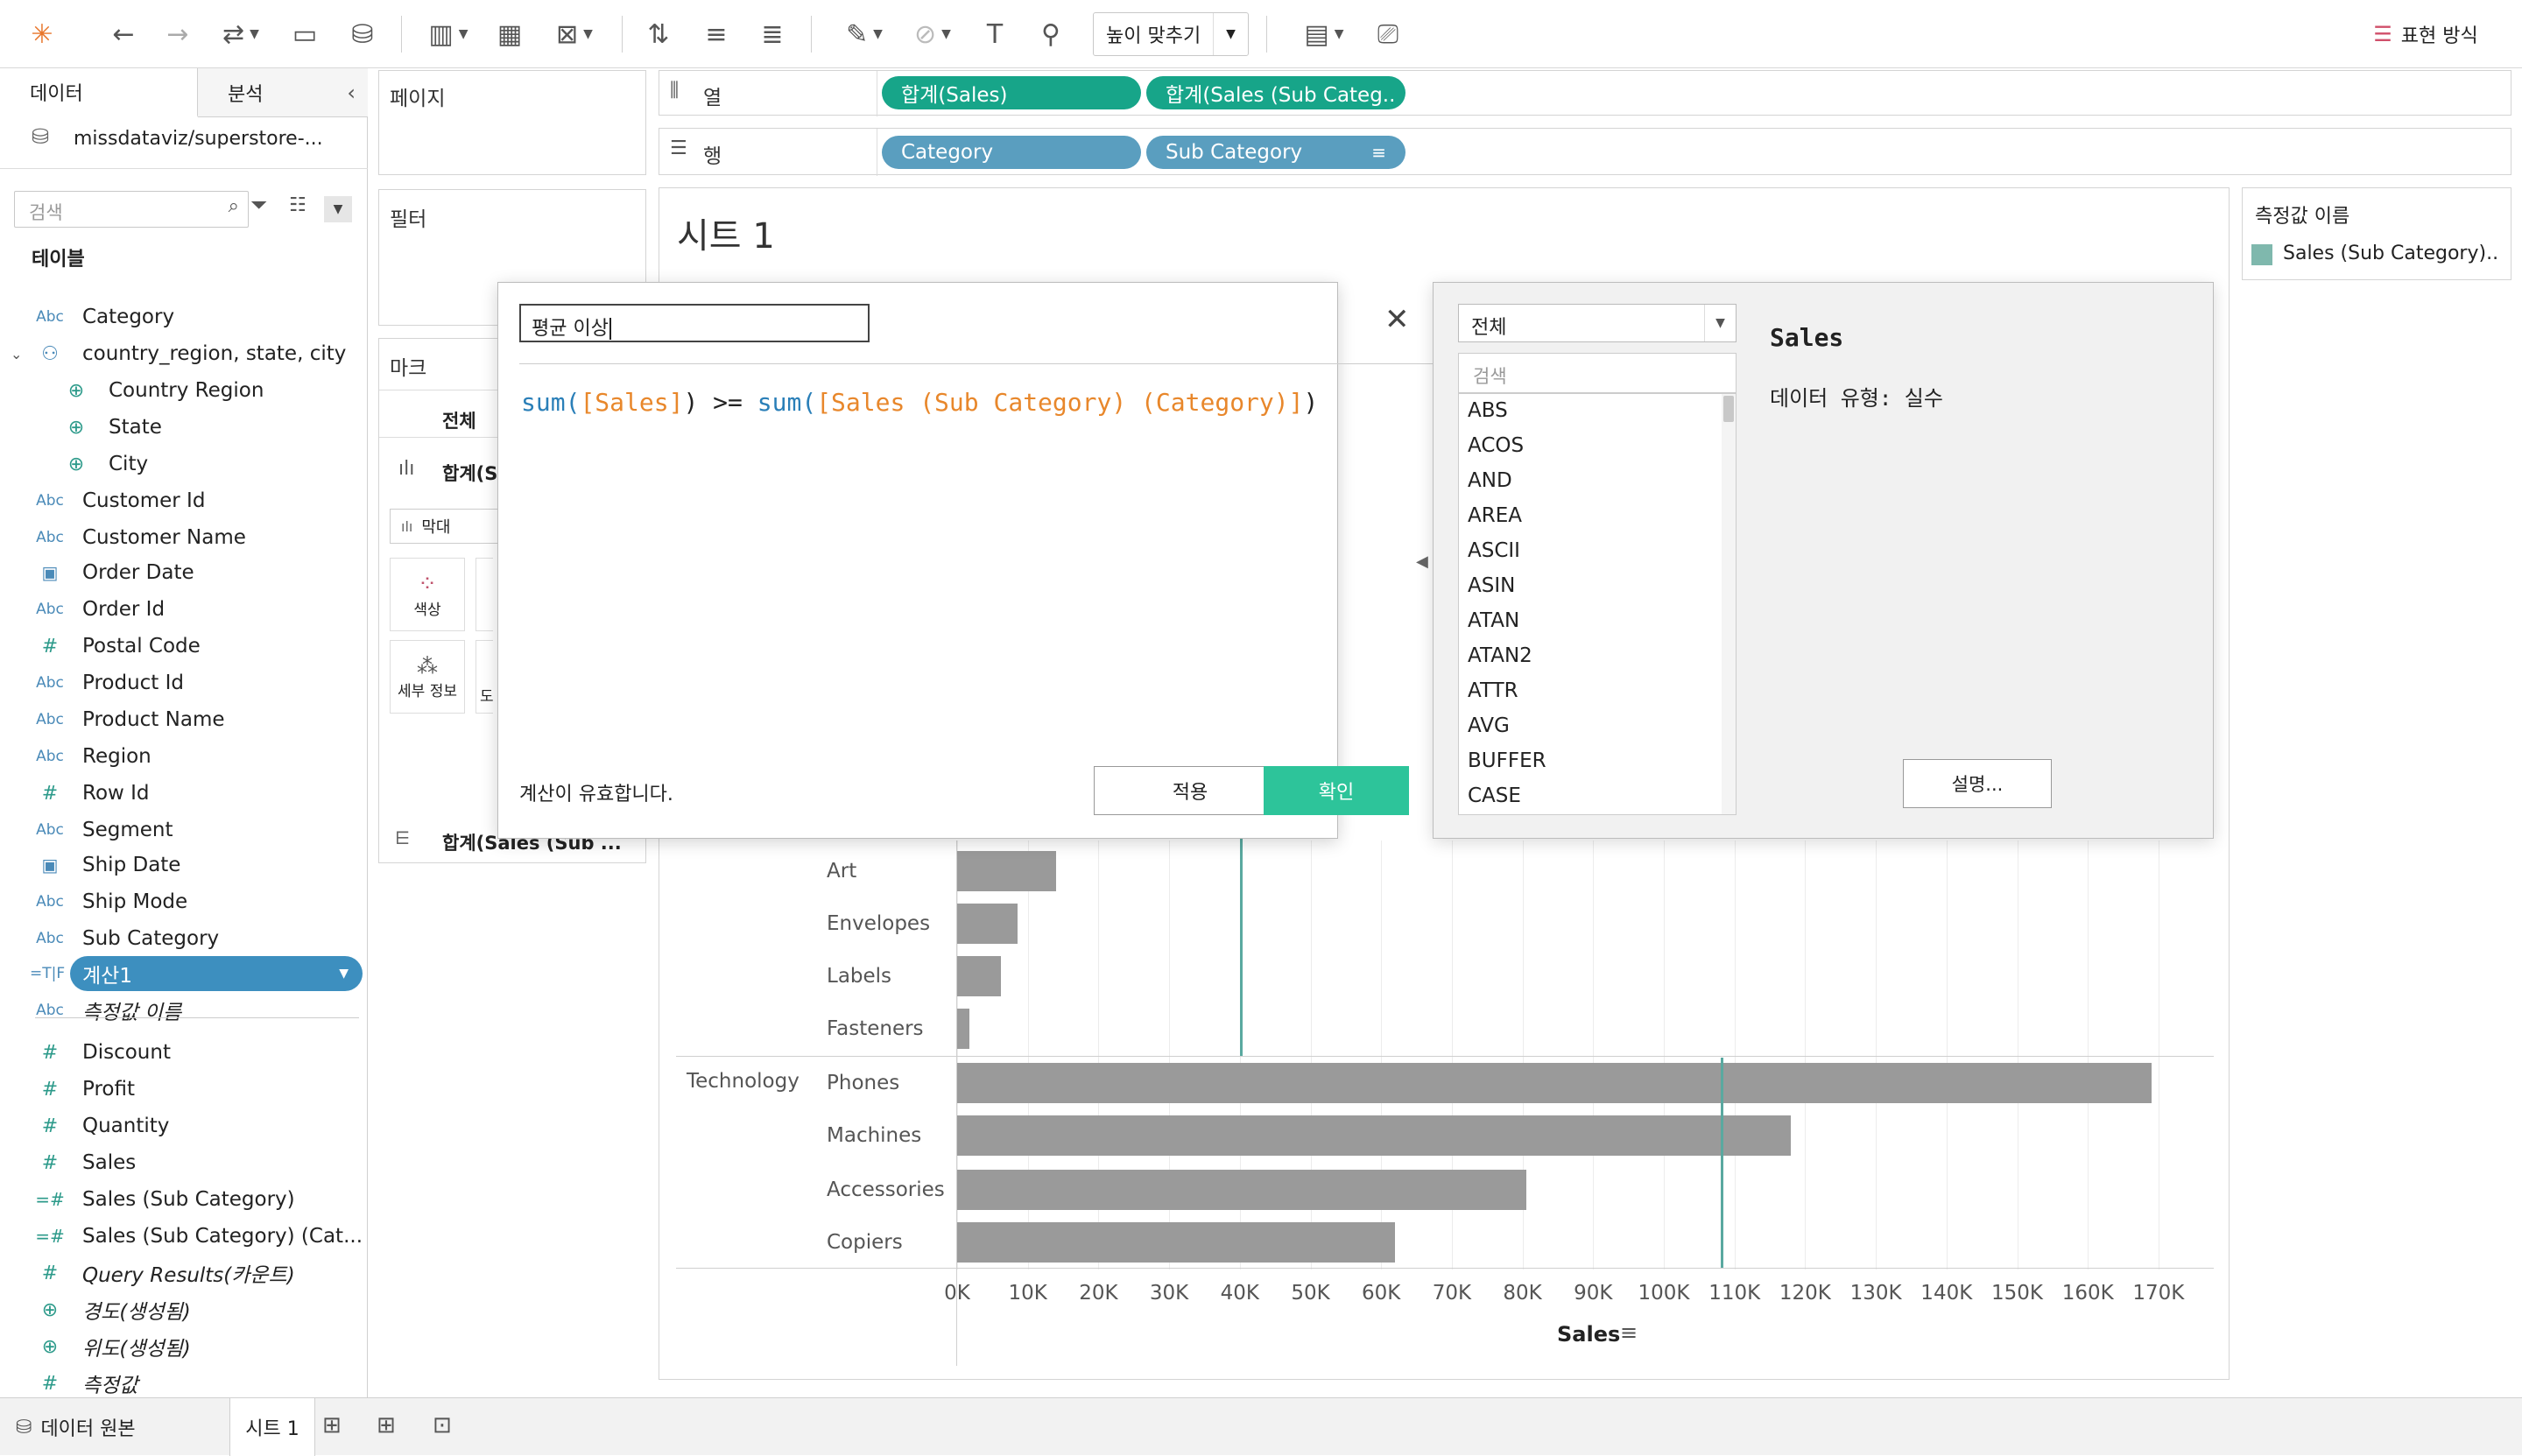 This screenshot has height=1456, width=2522. Describe the element at coordinates (842, 871) in the screenshot. I see `subcategory-label: Art` at that location.